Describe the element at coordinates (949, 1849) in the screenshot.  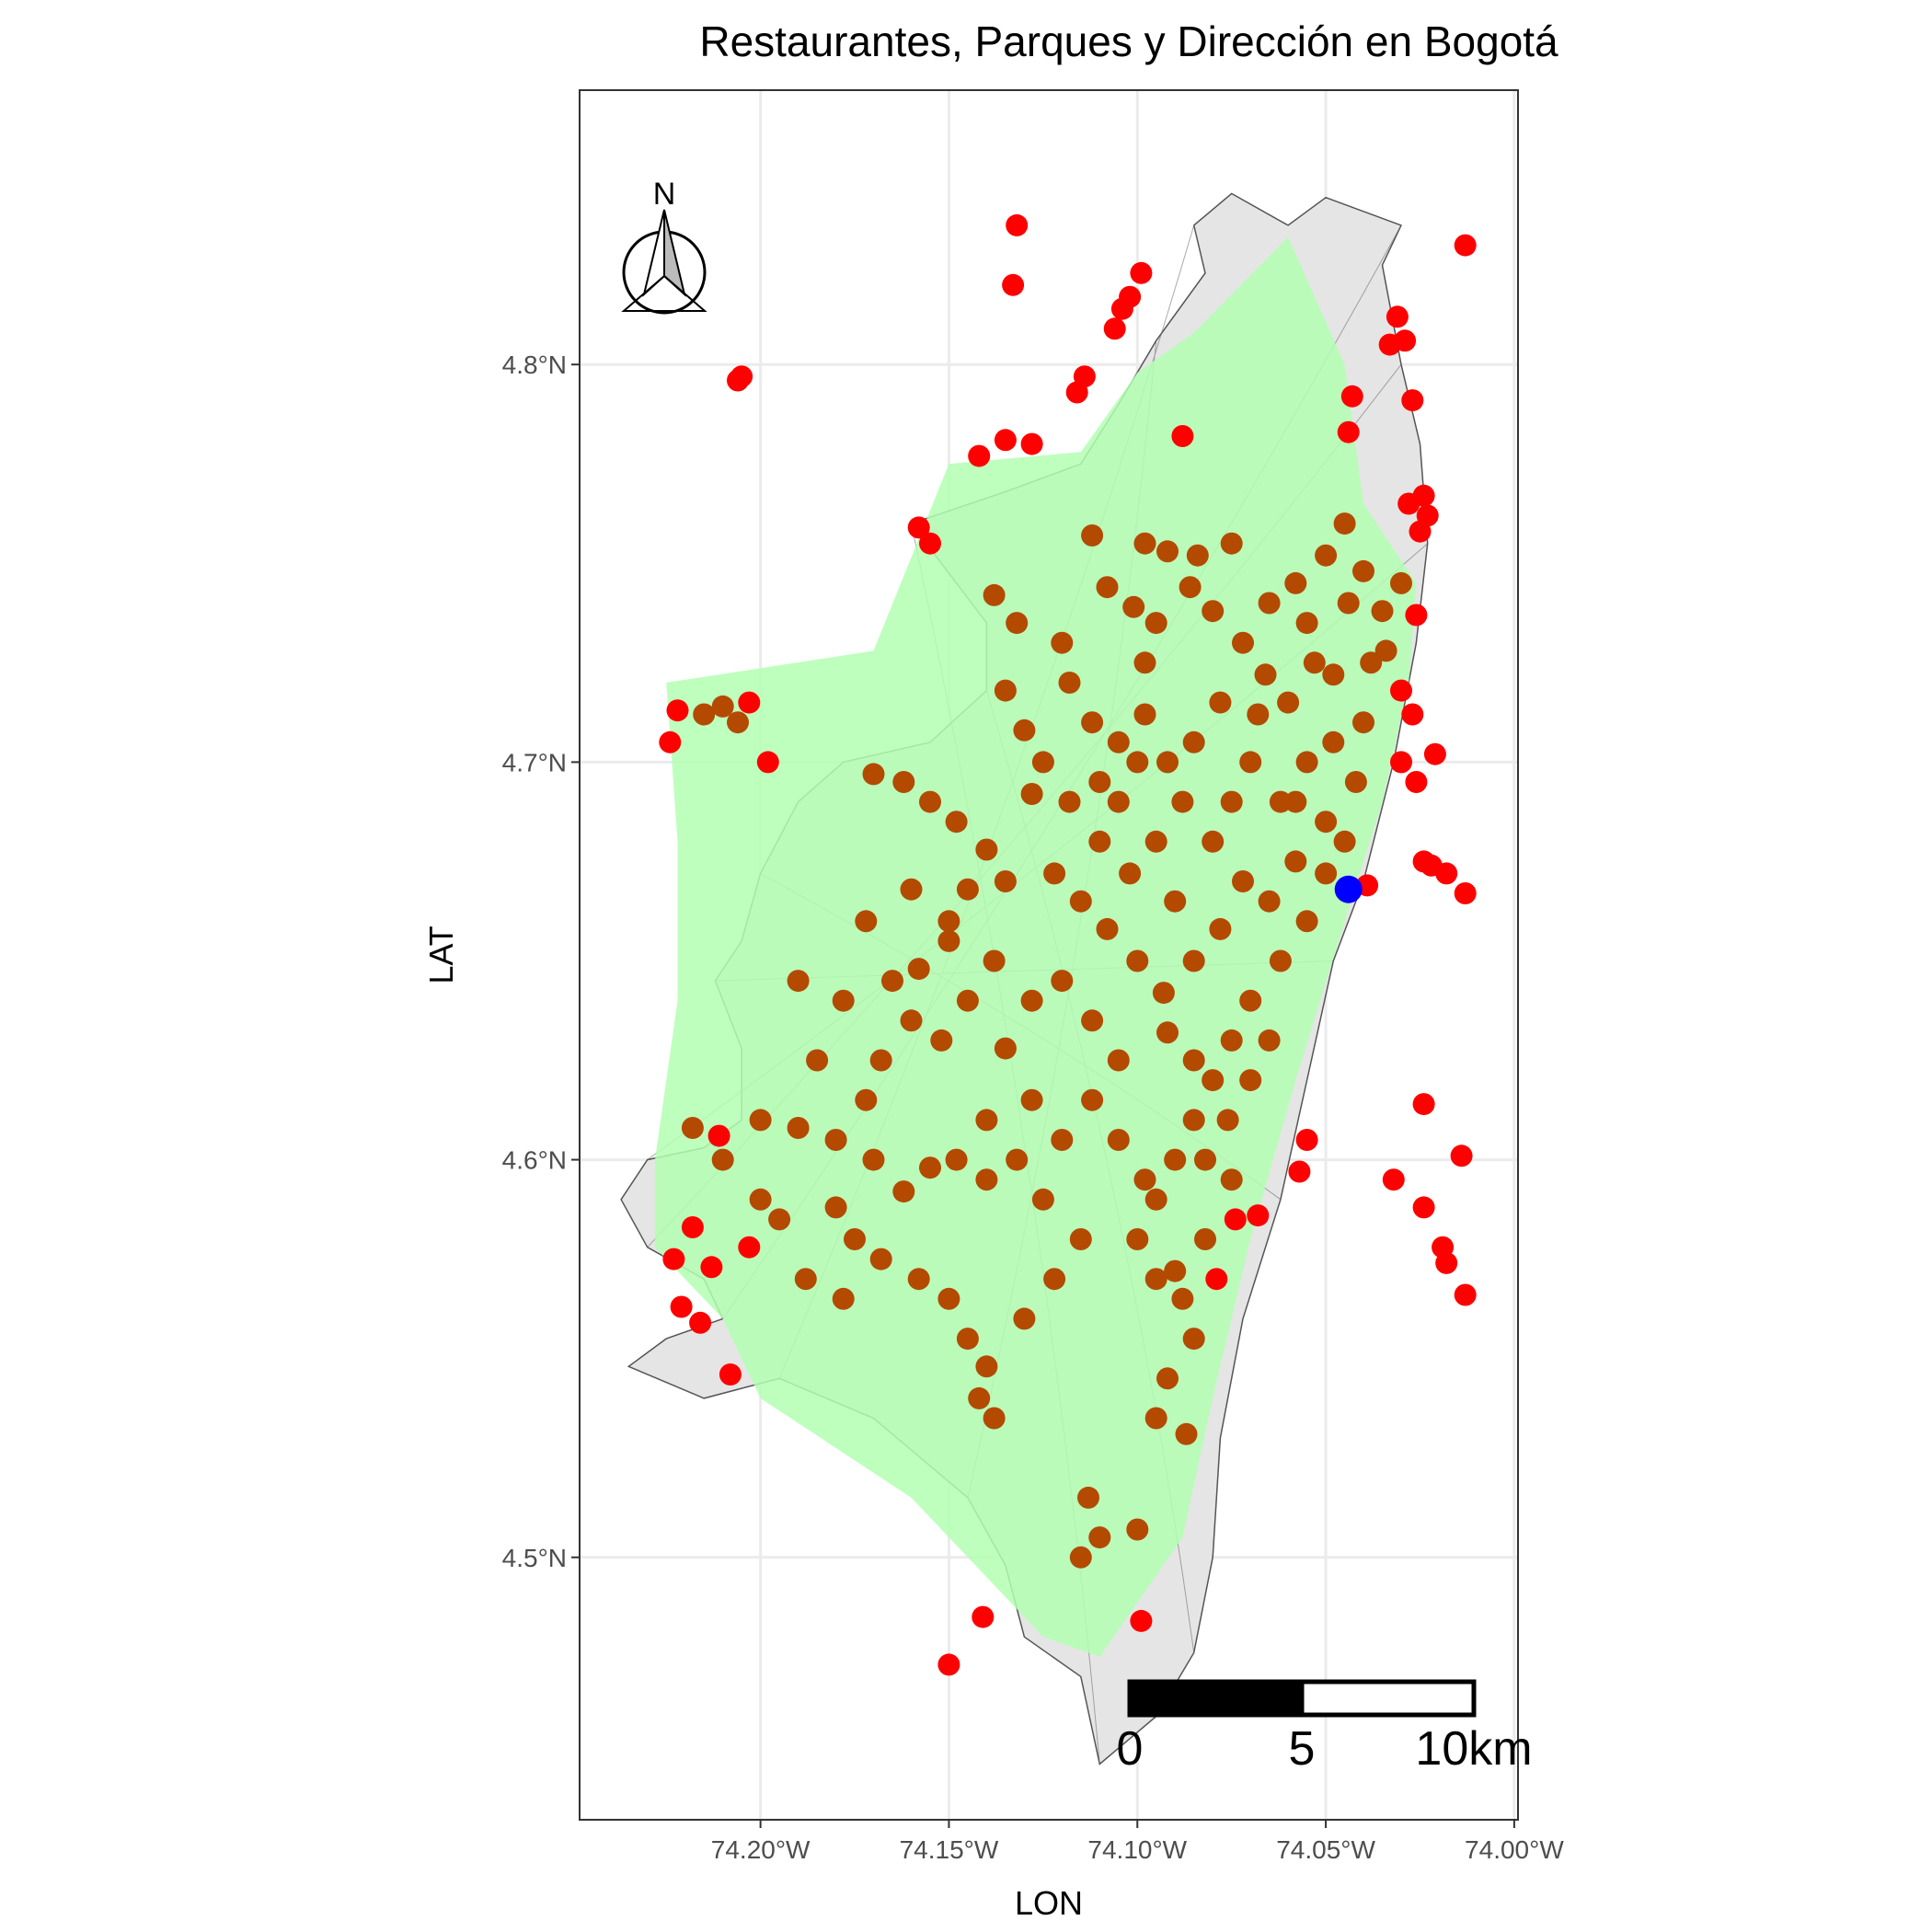
I see `x-tick-label-1: 74.15°W` at that location.